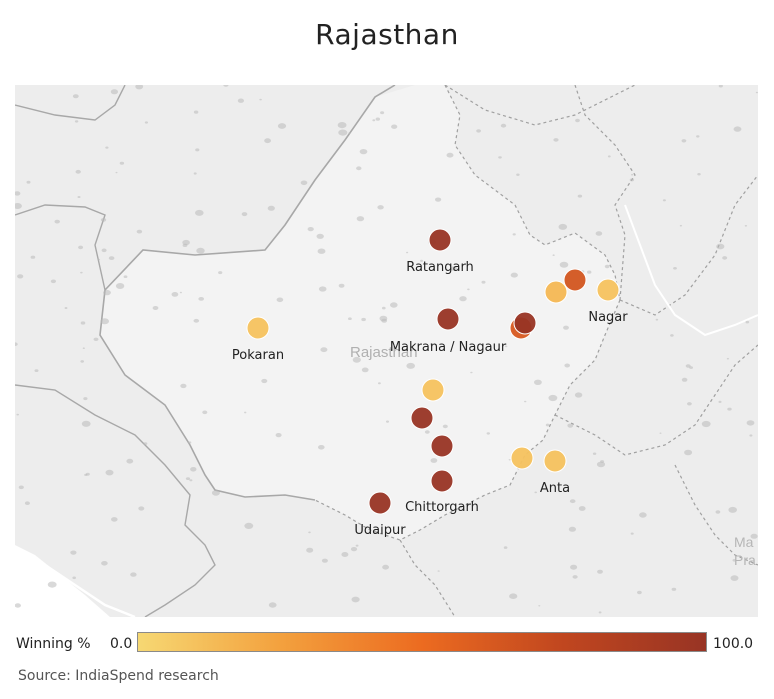 The image size is (774, 699). Describe the element at coordinates (380, 530) in the screenshot. I see `marker-label: Udaipur` at that location.